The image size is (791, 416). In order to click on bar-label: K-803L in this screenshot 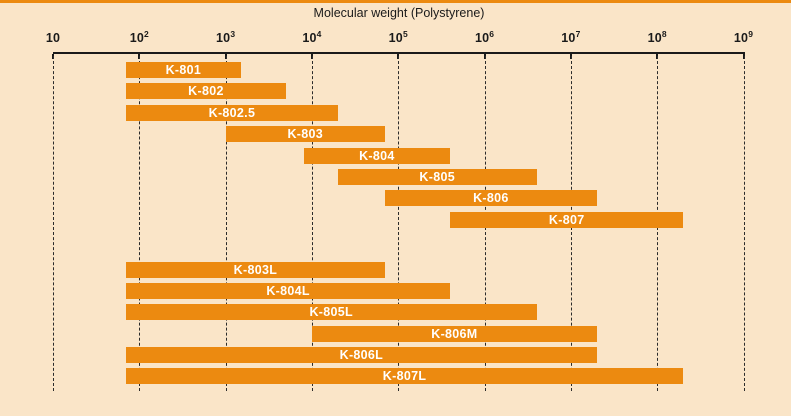, I will do `click(255, 270)`.